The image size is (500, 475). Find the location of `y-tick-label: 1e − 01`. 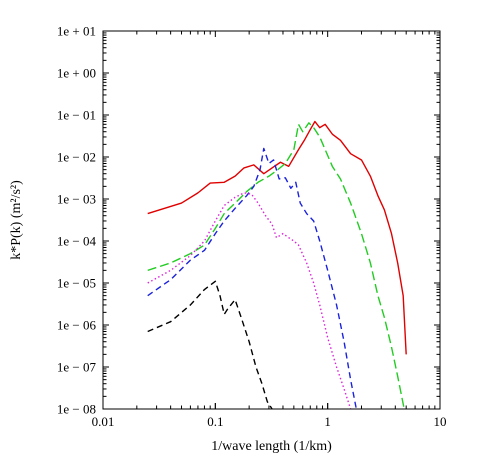

y-tick-label: 1e − 01 is located at coordinates (76, 115).